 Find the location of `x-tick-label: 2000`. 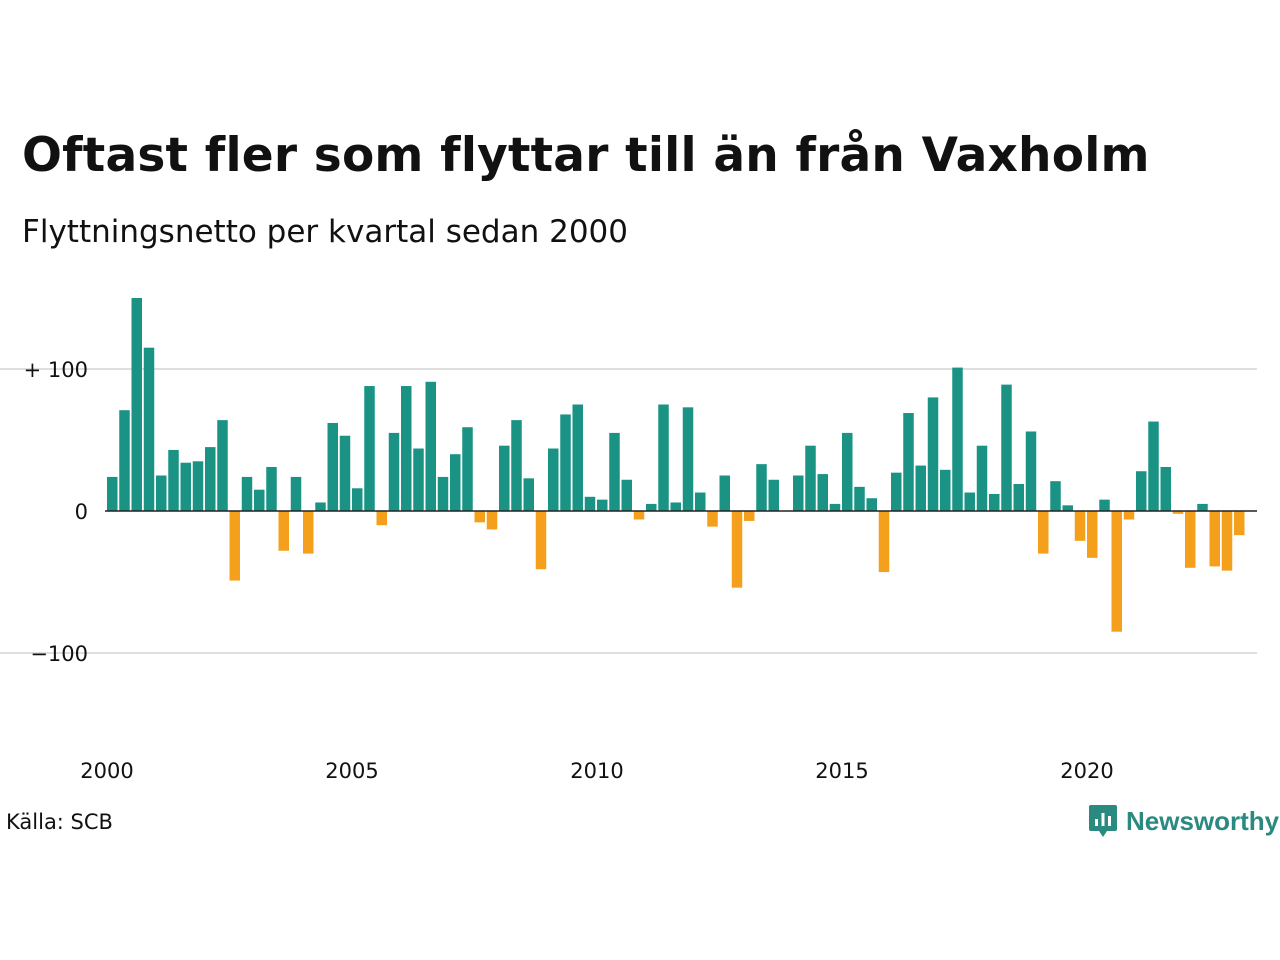

x-tick-label: 2000 is located at coordinates (106, 771).